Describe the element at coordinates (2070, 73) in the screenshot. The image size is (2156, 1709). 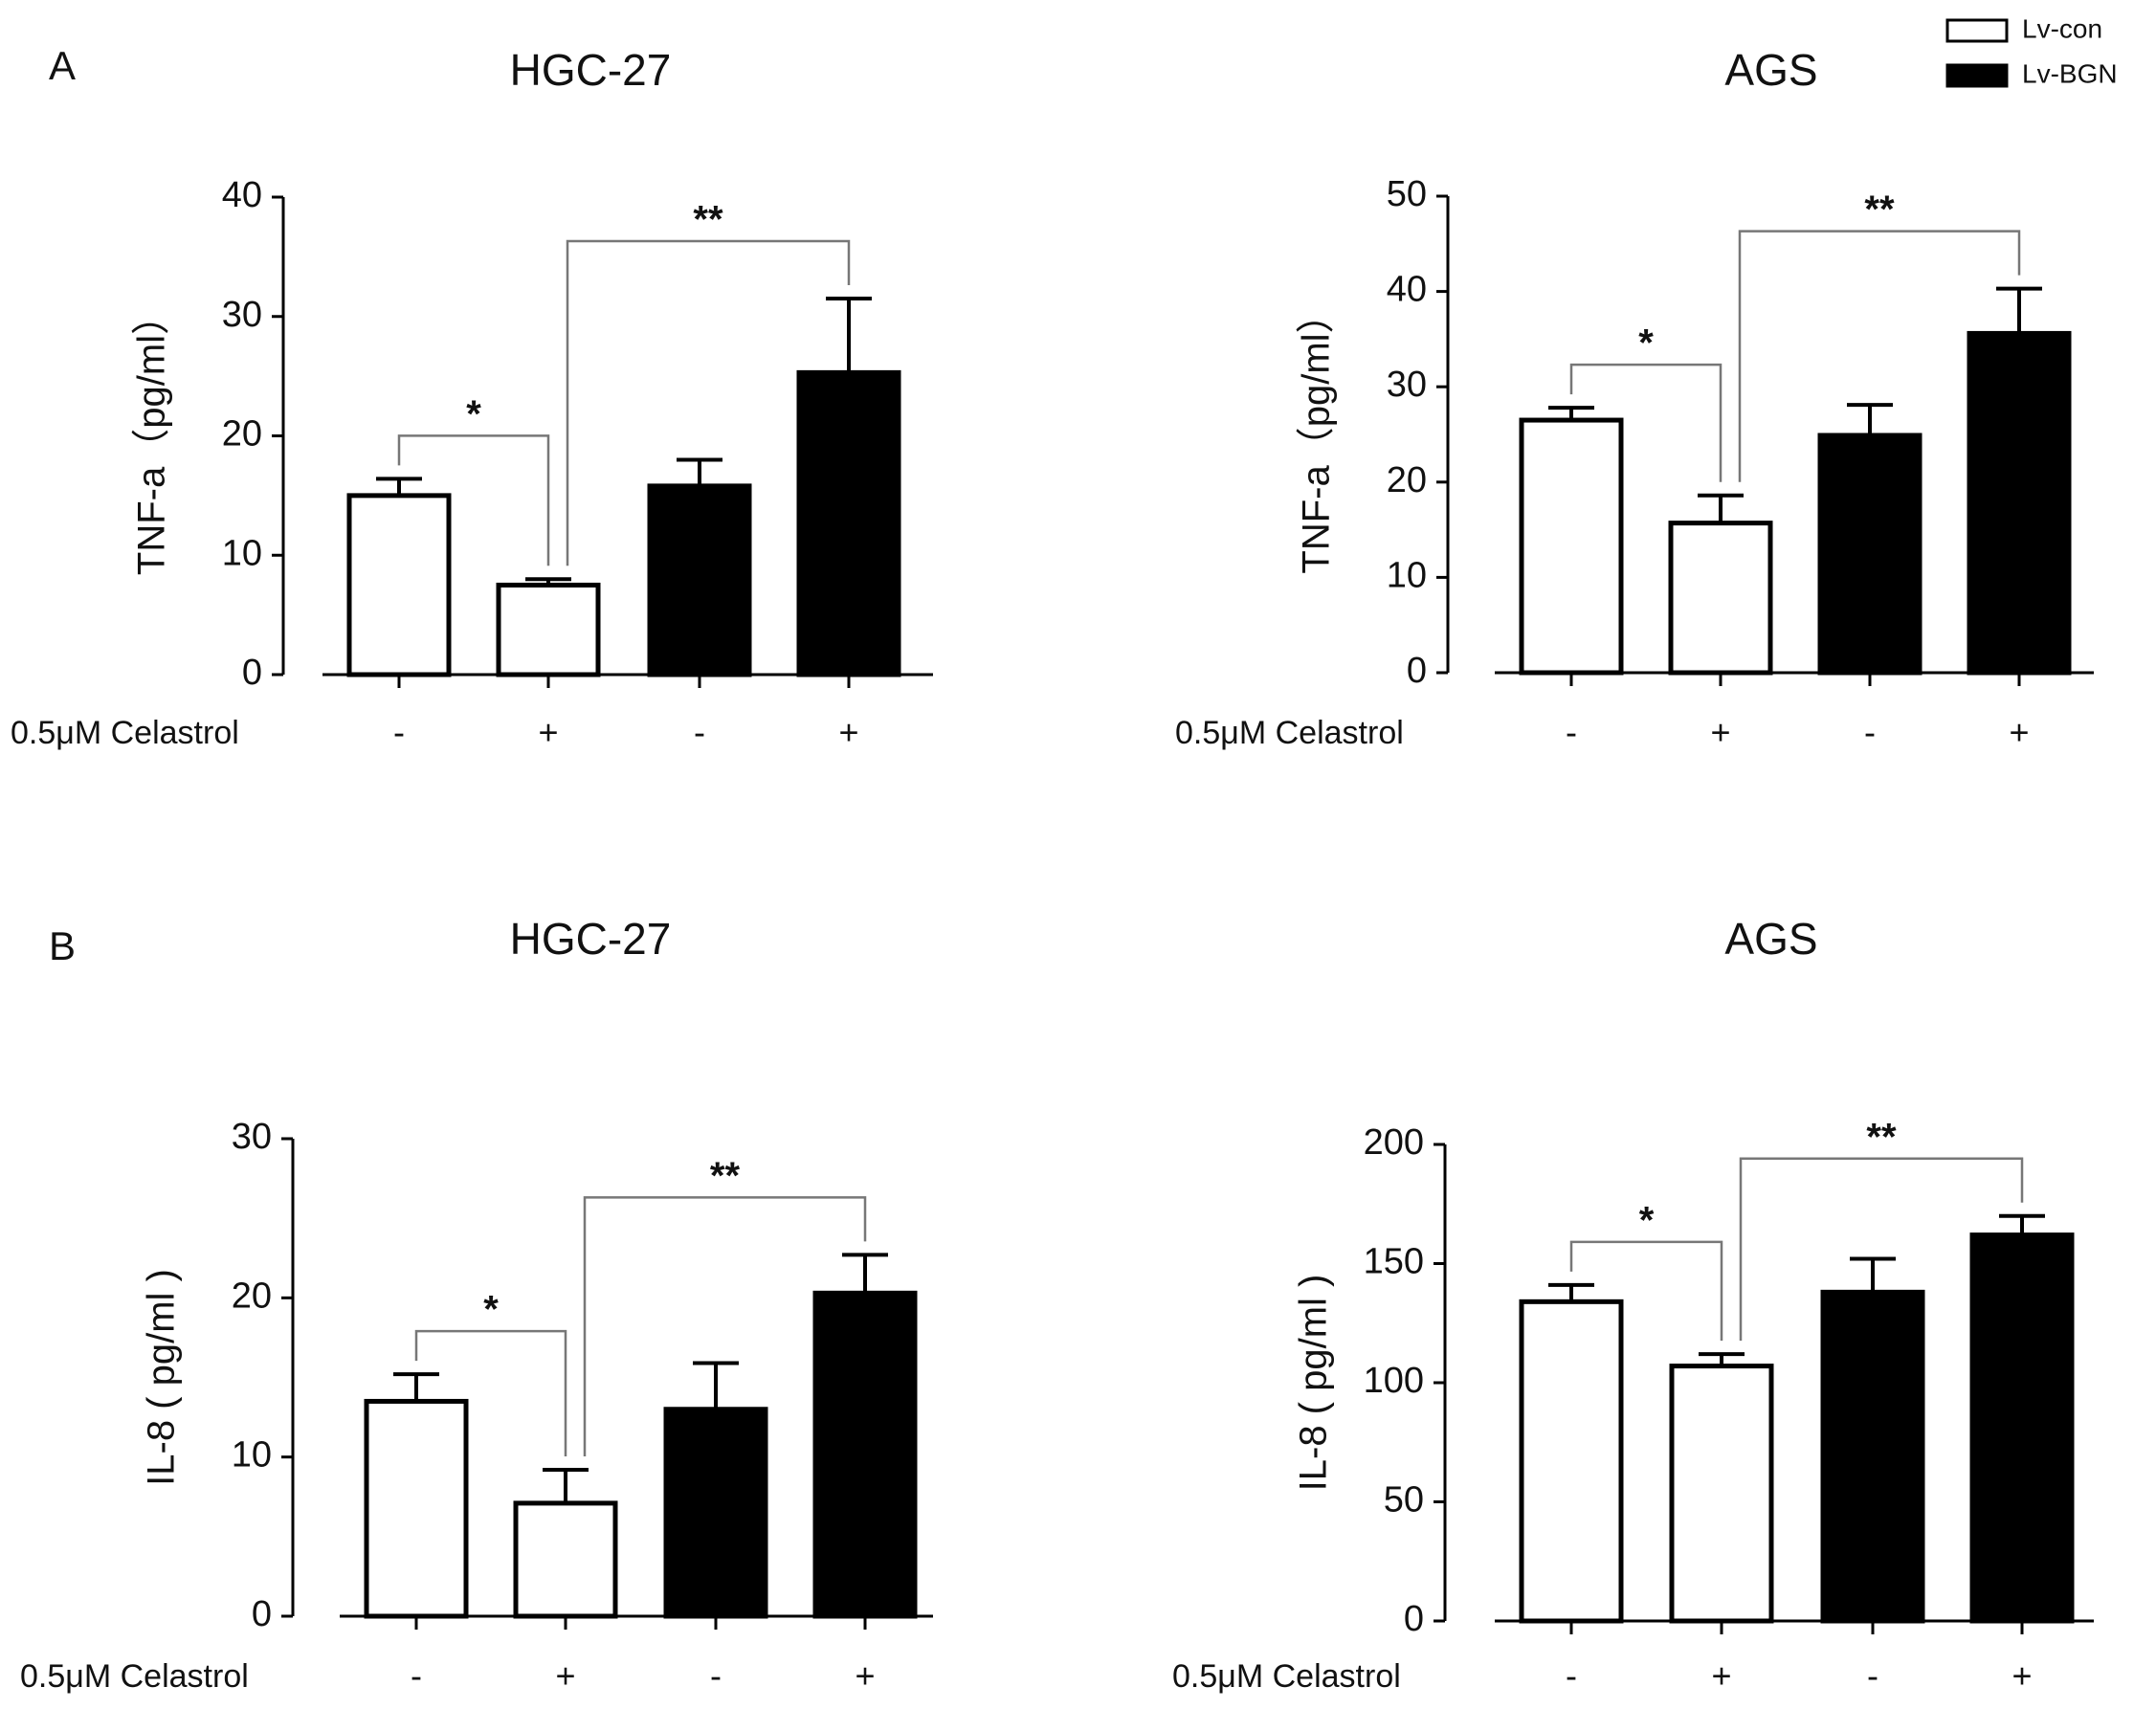
I see `legend-label: Lv-BGN` at that location.